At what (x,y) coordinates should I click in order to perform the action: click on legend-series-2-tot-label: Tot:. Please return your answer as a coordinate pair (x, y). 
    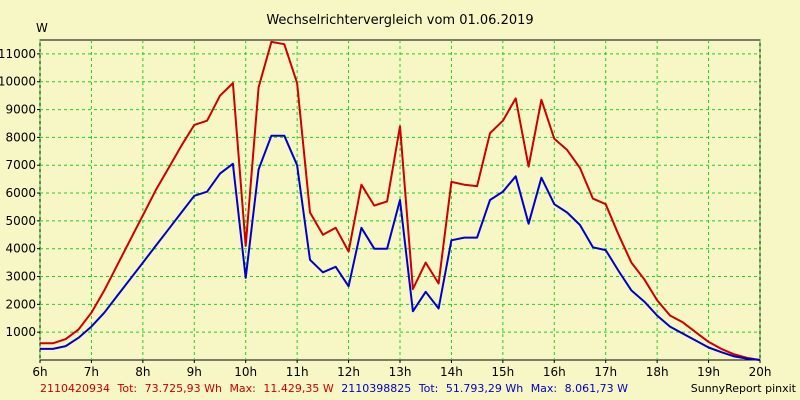
    Looking at the image, I should click on (428, 388).